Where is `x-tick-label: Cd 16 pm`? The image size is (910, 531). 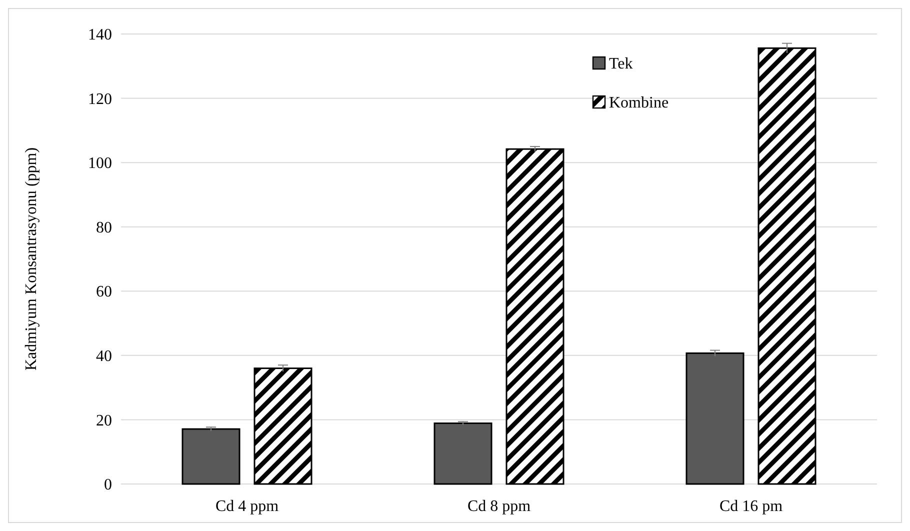
x-tick-label: Cd 16 pm is located at coordinates (751, 506).